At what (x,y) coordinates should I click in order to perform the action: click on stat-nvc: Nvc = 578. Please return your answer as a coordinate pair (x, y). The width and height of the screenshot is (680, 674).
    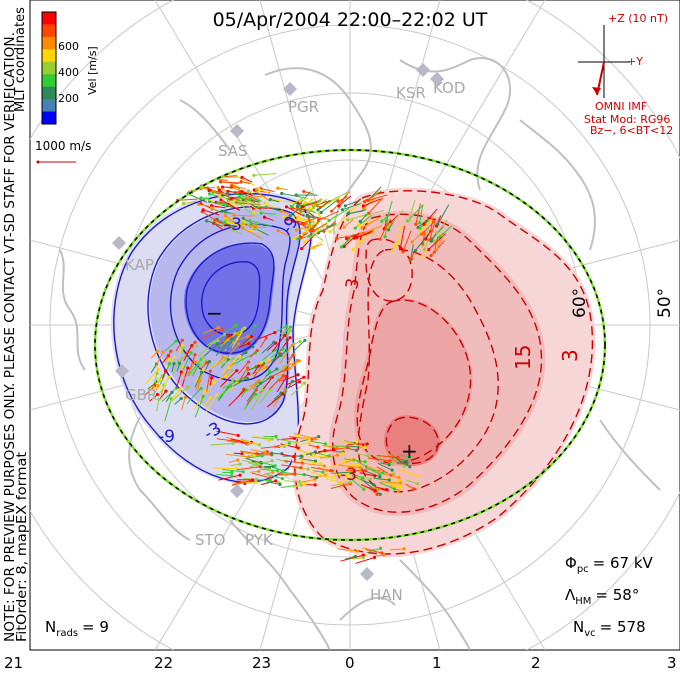
    Looking at the image, I should click on (609, 628).